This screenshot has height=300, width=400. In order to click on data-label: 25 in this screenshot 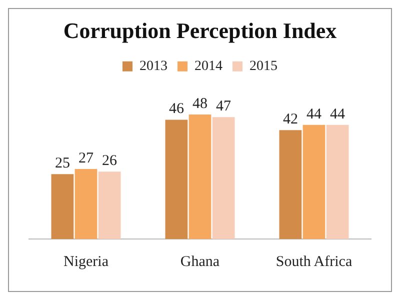, I will do `click(62, 164)`.